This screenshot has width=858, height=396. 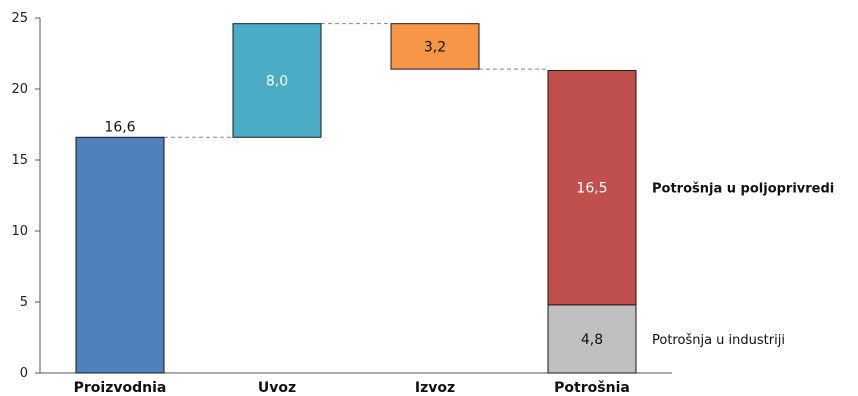 What do you see at coordinates (120, 388) in the screenshot?
I see `x-category-label: Proizvodnia` at bounding box center [120, 388].